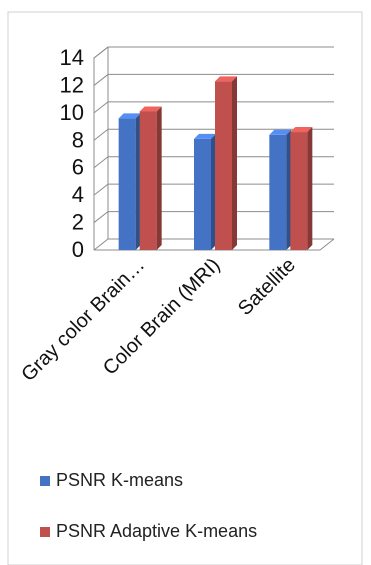  What do you see at coordinates (78, 249) in the screenshot?
I see `y-tick-label: 0` at bounding box center [78, 249].